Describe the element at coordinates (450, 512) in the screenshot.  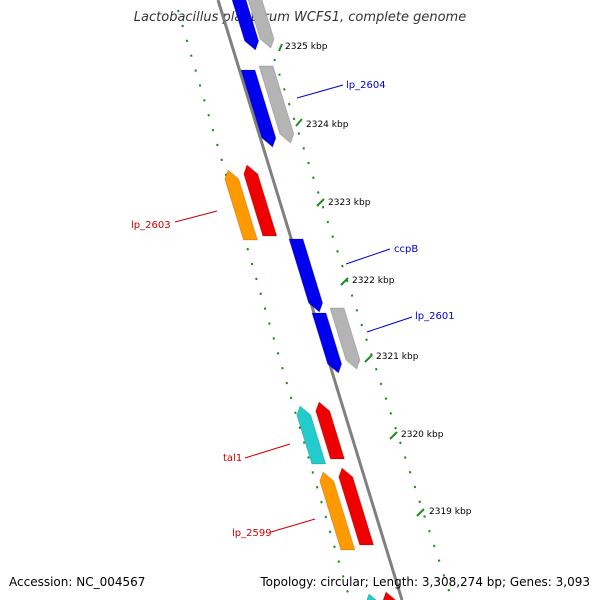
I see `ruler-label: 2319 kbp` at that location.